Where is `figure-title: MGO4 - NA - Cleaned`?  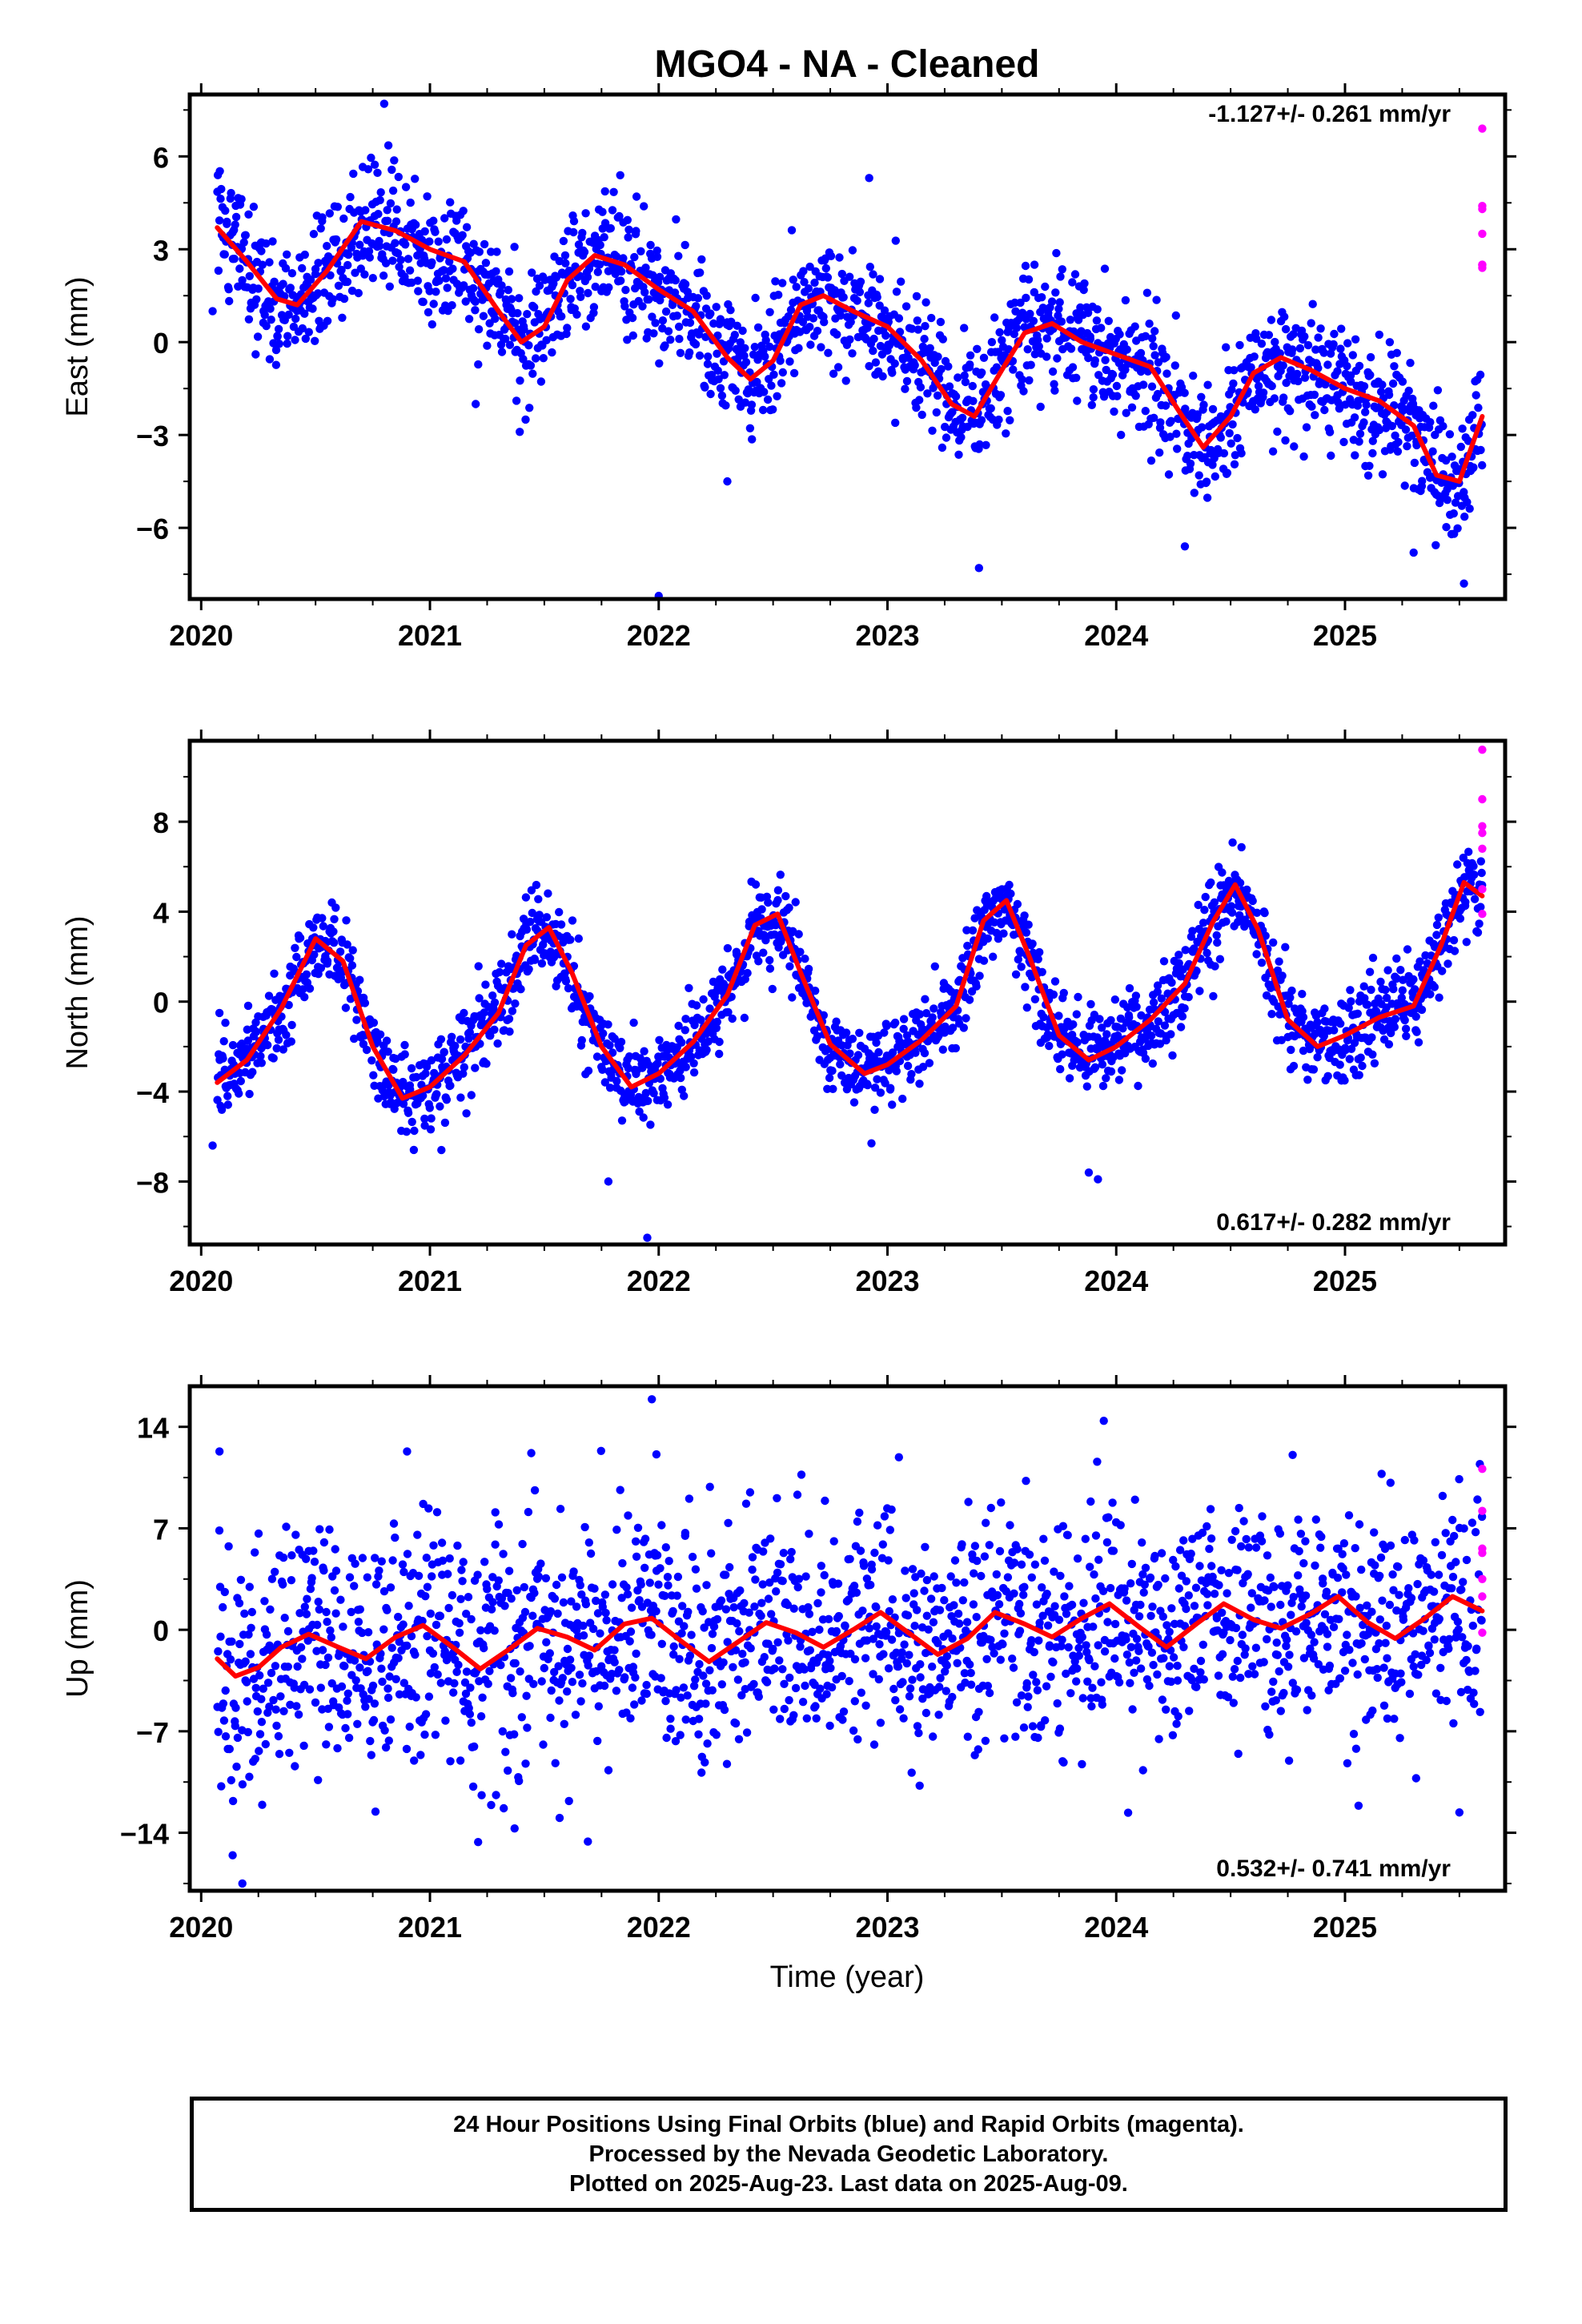
figure-title: MGO4 - NA - Cleaned is located at coordinates (847, 64).